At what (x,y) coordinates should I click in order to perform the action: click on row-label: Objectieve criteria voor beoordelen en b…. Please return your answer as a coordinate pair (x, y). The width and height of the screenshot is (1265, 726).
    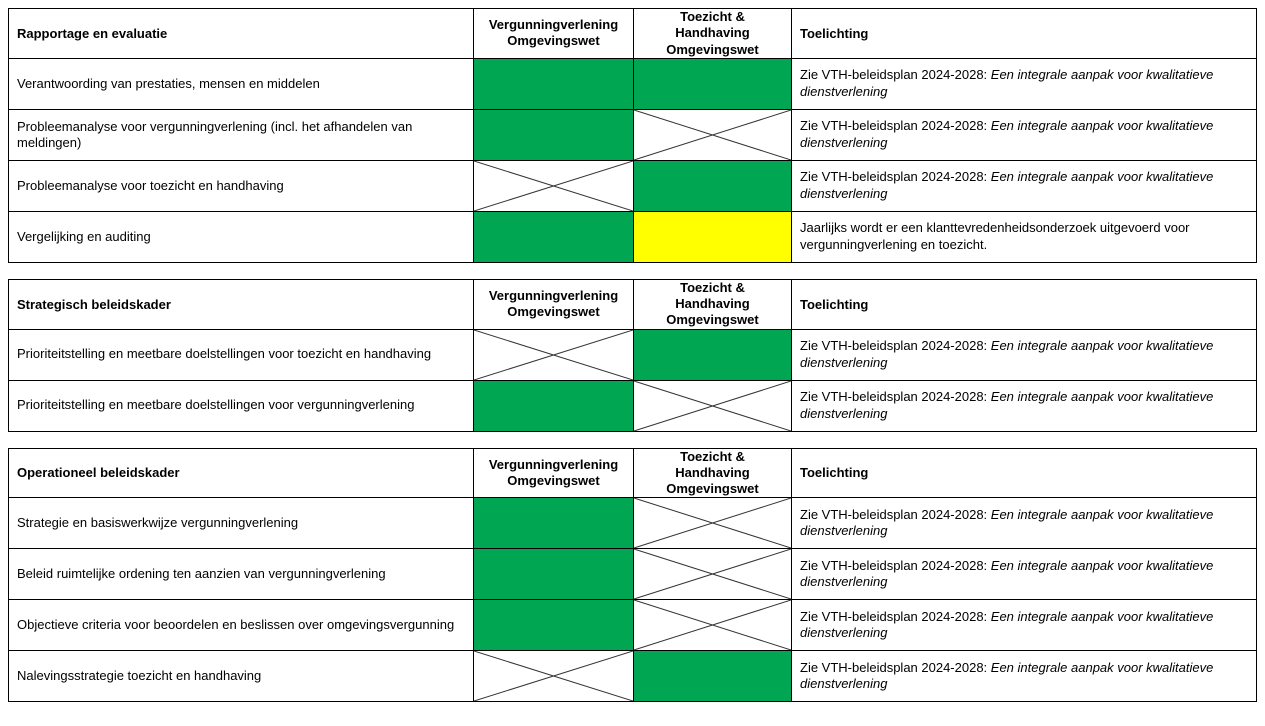
    Looking at the image, I should click on (241, 625).